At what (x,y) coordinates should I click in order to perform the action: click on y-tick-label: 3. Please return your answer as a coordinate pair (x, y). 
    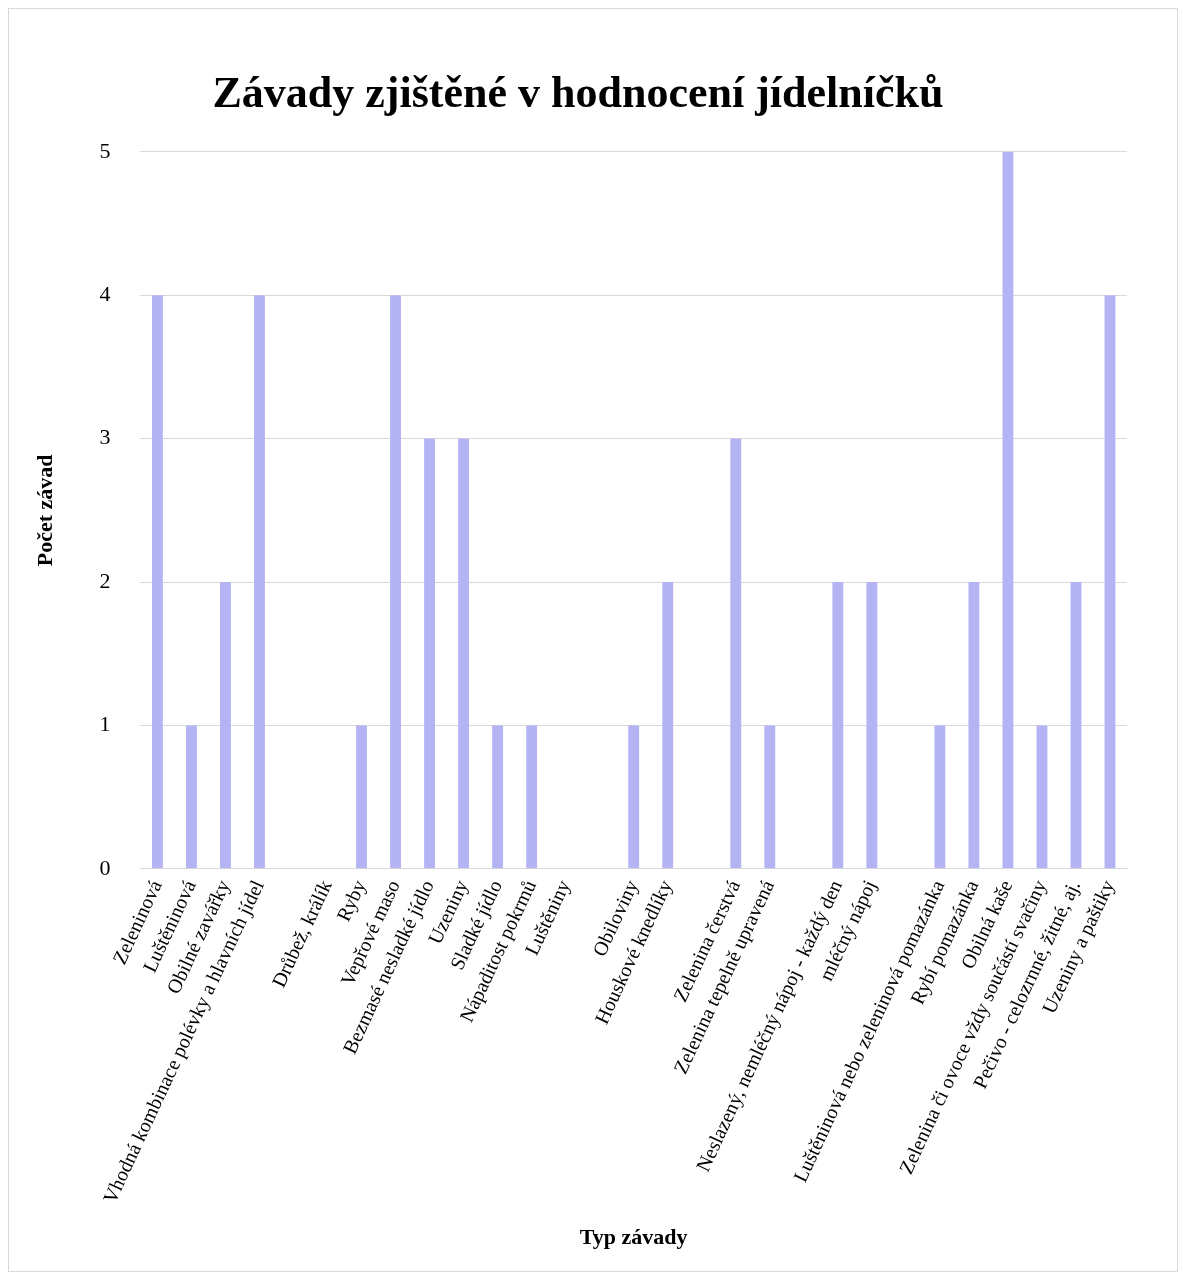
    Looking at the image, I should click on (105, 437).